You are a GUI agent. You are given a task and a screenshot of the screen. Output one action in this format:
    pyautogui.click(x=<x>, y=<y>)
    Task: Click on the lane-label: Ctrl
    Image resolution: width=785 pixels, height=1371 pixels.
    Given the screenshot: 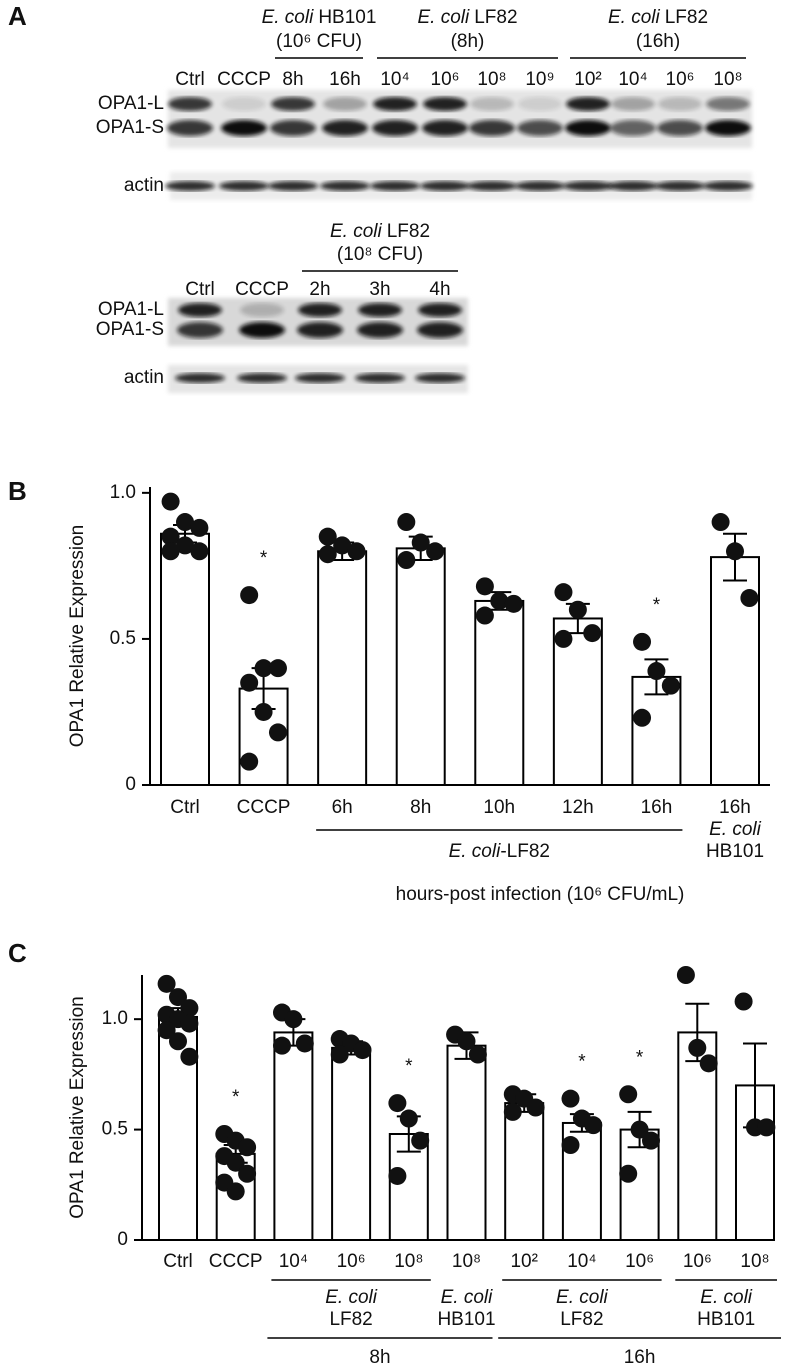 What is the action you would take?
    pyautogui.click(x=200, y=289)
    